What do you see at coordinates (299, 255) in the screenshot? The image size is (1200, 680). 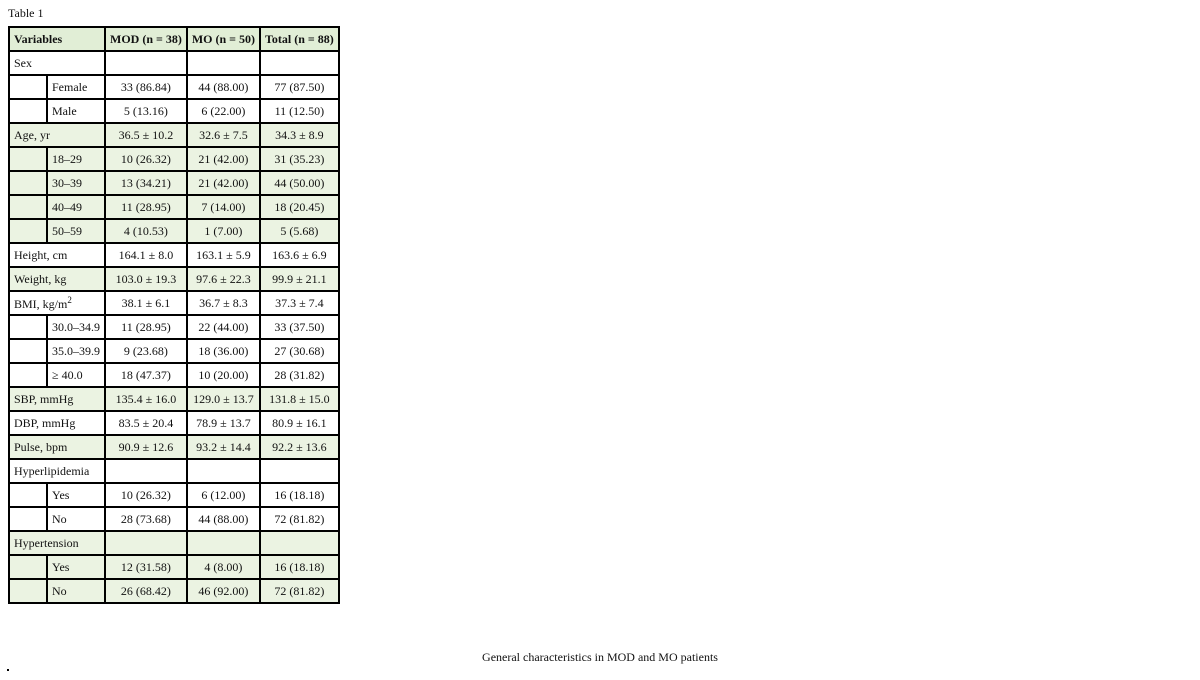 I see `cell-total: 163.6 ± 6.9` at bounding box center [299, 255].